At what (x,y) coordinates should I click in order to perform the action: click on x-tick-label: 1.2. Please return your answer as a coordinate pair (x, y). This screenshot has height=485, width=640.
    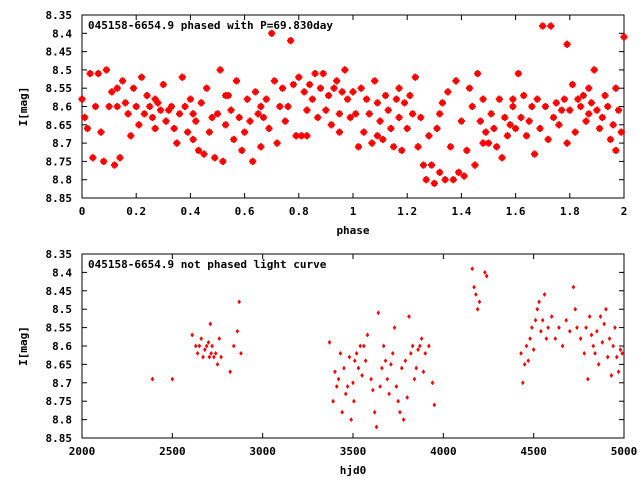
    Looking at the image, I should click on (407, 211).